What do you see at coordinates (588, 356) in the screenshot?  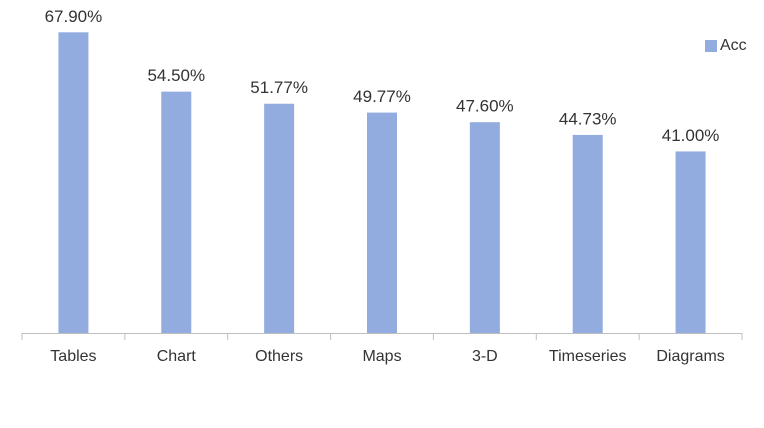 I see `x-tick-label: Timeseries` at bounding box center [588, 356].